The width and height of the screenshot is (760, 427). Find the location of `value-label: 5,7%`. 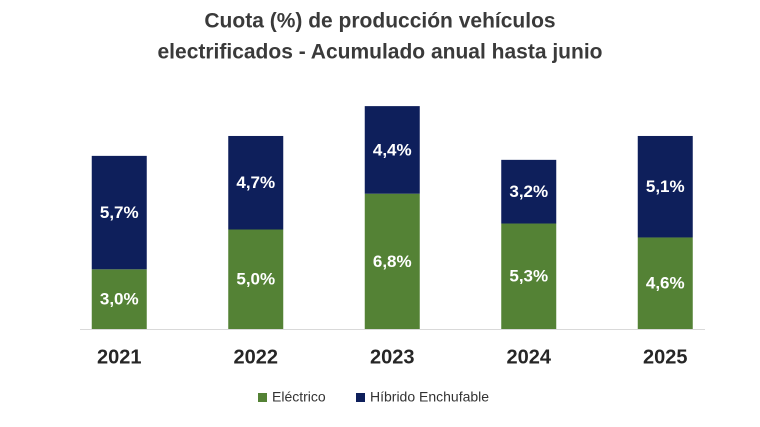

value-label: 5,7% is located at coordinates (119, 212).